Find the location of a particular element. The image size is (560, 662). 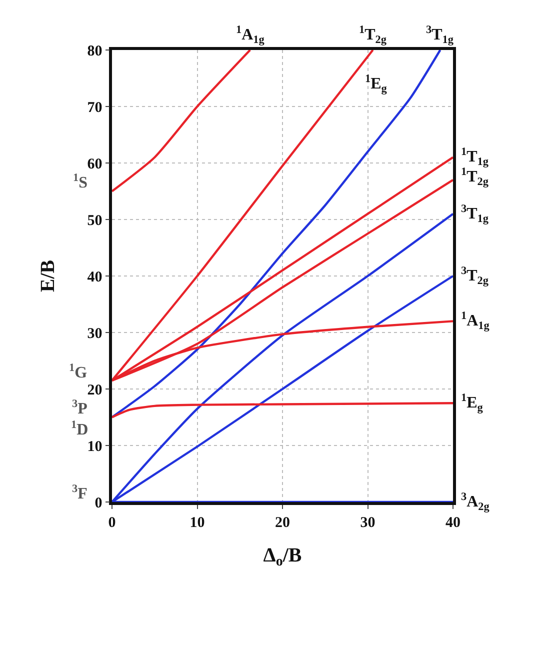

y-tick-label: 10 is located at coordinates (94, 446).